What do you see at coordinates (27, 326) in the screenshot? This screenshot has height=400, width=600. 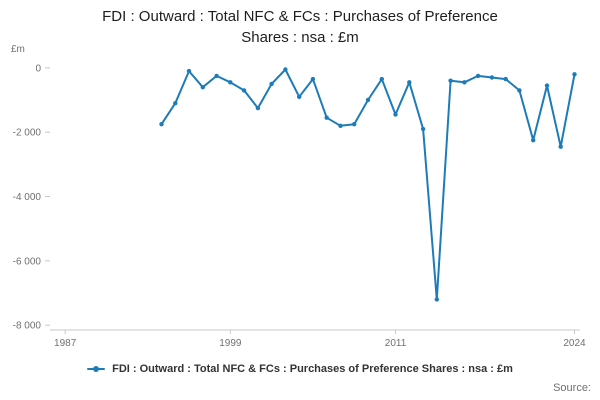 I see `svg-text: -8 000` at bounding box center [27, 326].